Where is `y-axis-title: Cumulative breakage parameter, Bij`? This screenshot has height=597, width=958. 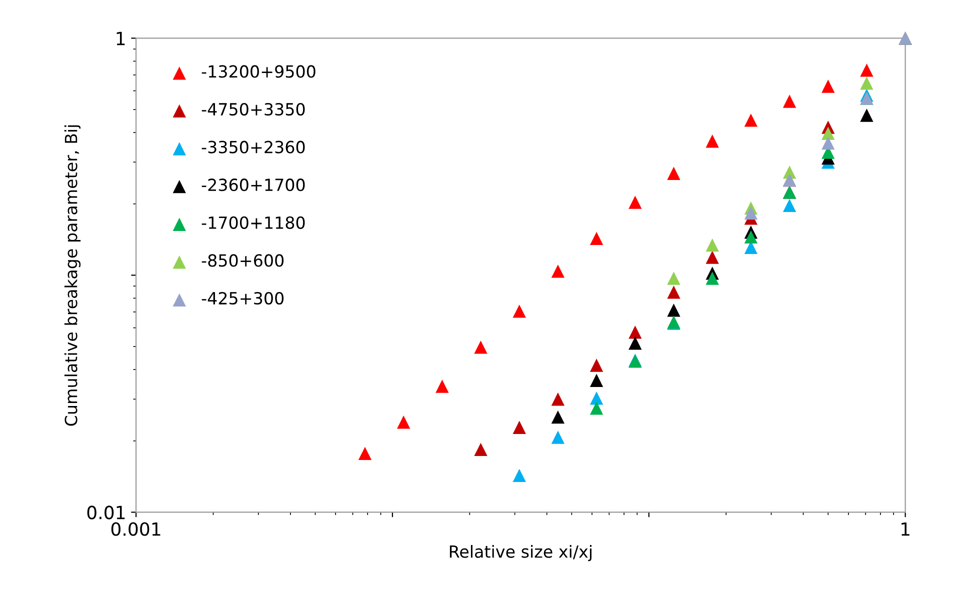
y-axis-title: Cumulative breakage parameter, Bij is located at coordinates (72, 275).